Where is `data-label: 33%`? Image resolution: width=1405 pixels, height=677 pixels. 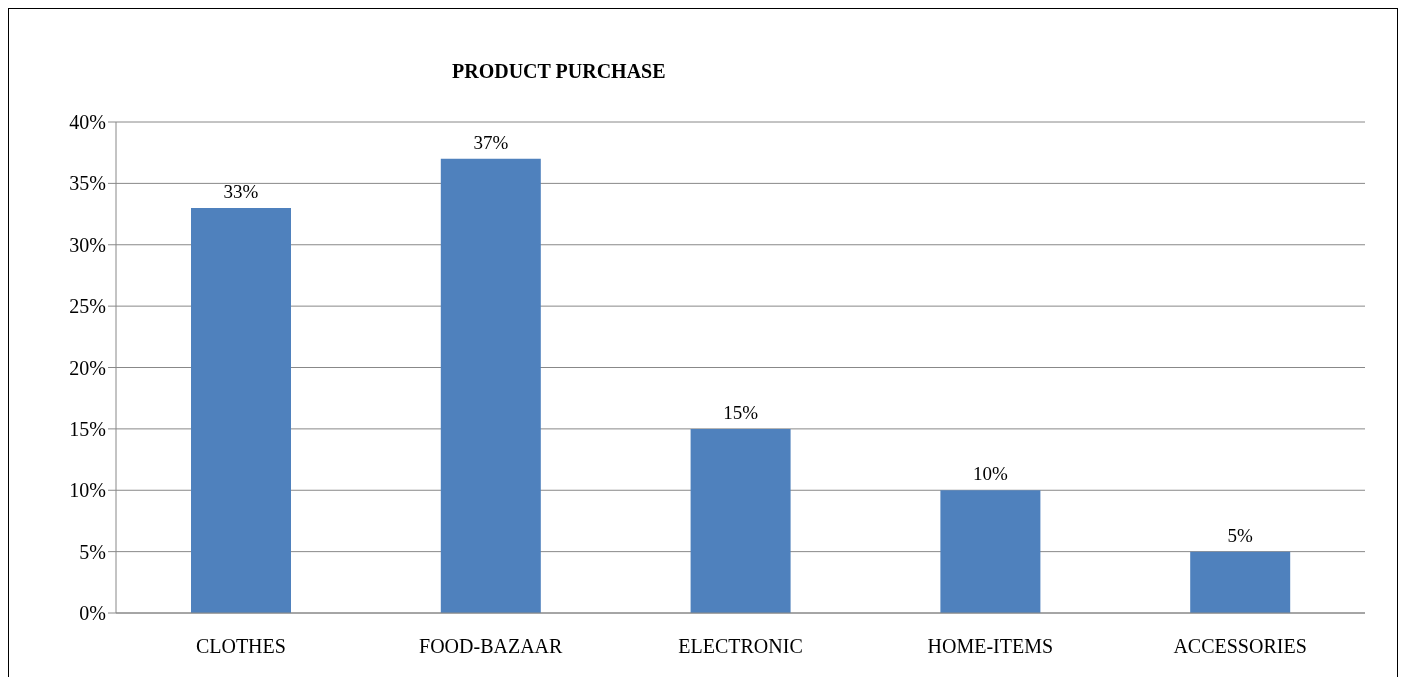 data-label: 33% is located at coordinates (241, 191).